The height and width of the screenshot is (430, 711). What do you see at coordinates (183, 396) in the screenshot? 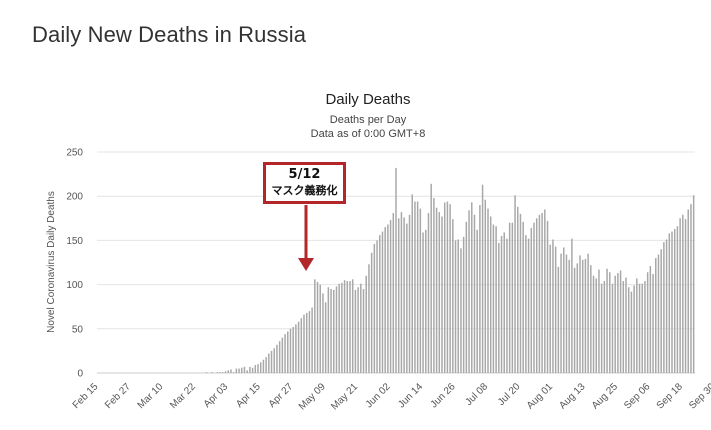
I see `x-tick-label: Mar 22` at bounding box center [183, 396].